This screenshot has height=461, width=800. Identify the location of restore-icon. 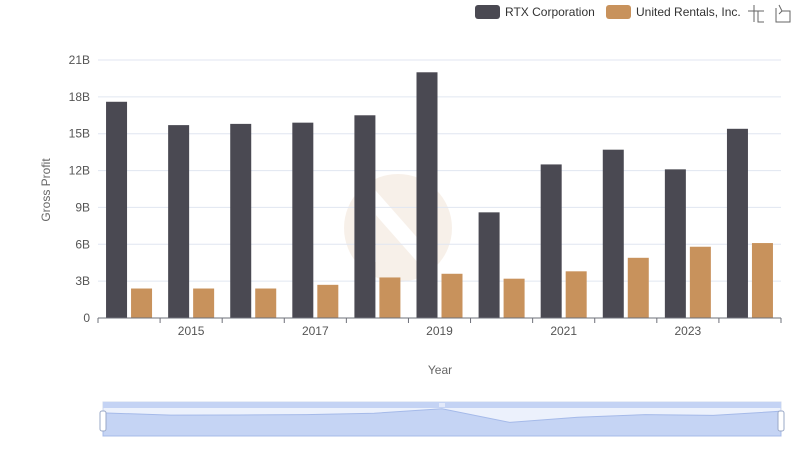
(783, 13).